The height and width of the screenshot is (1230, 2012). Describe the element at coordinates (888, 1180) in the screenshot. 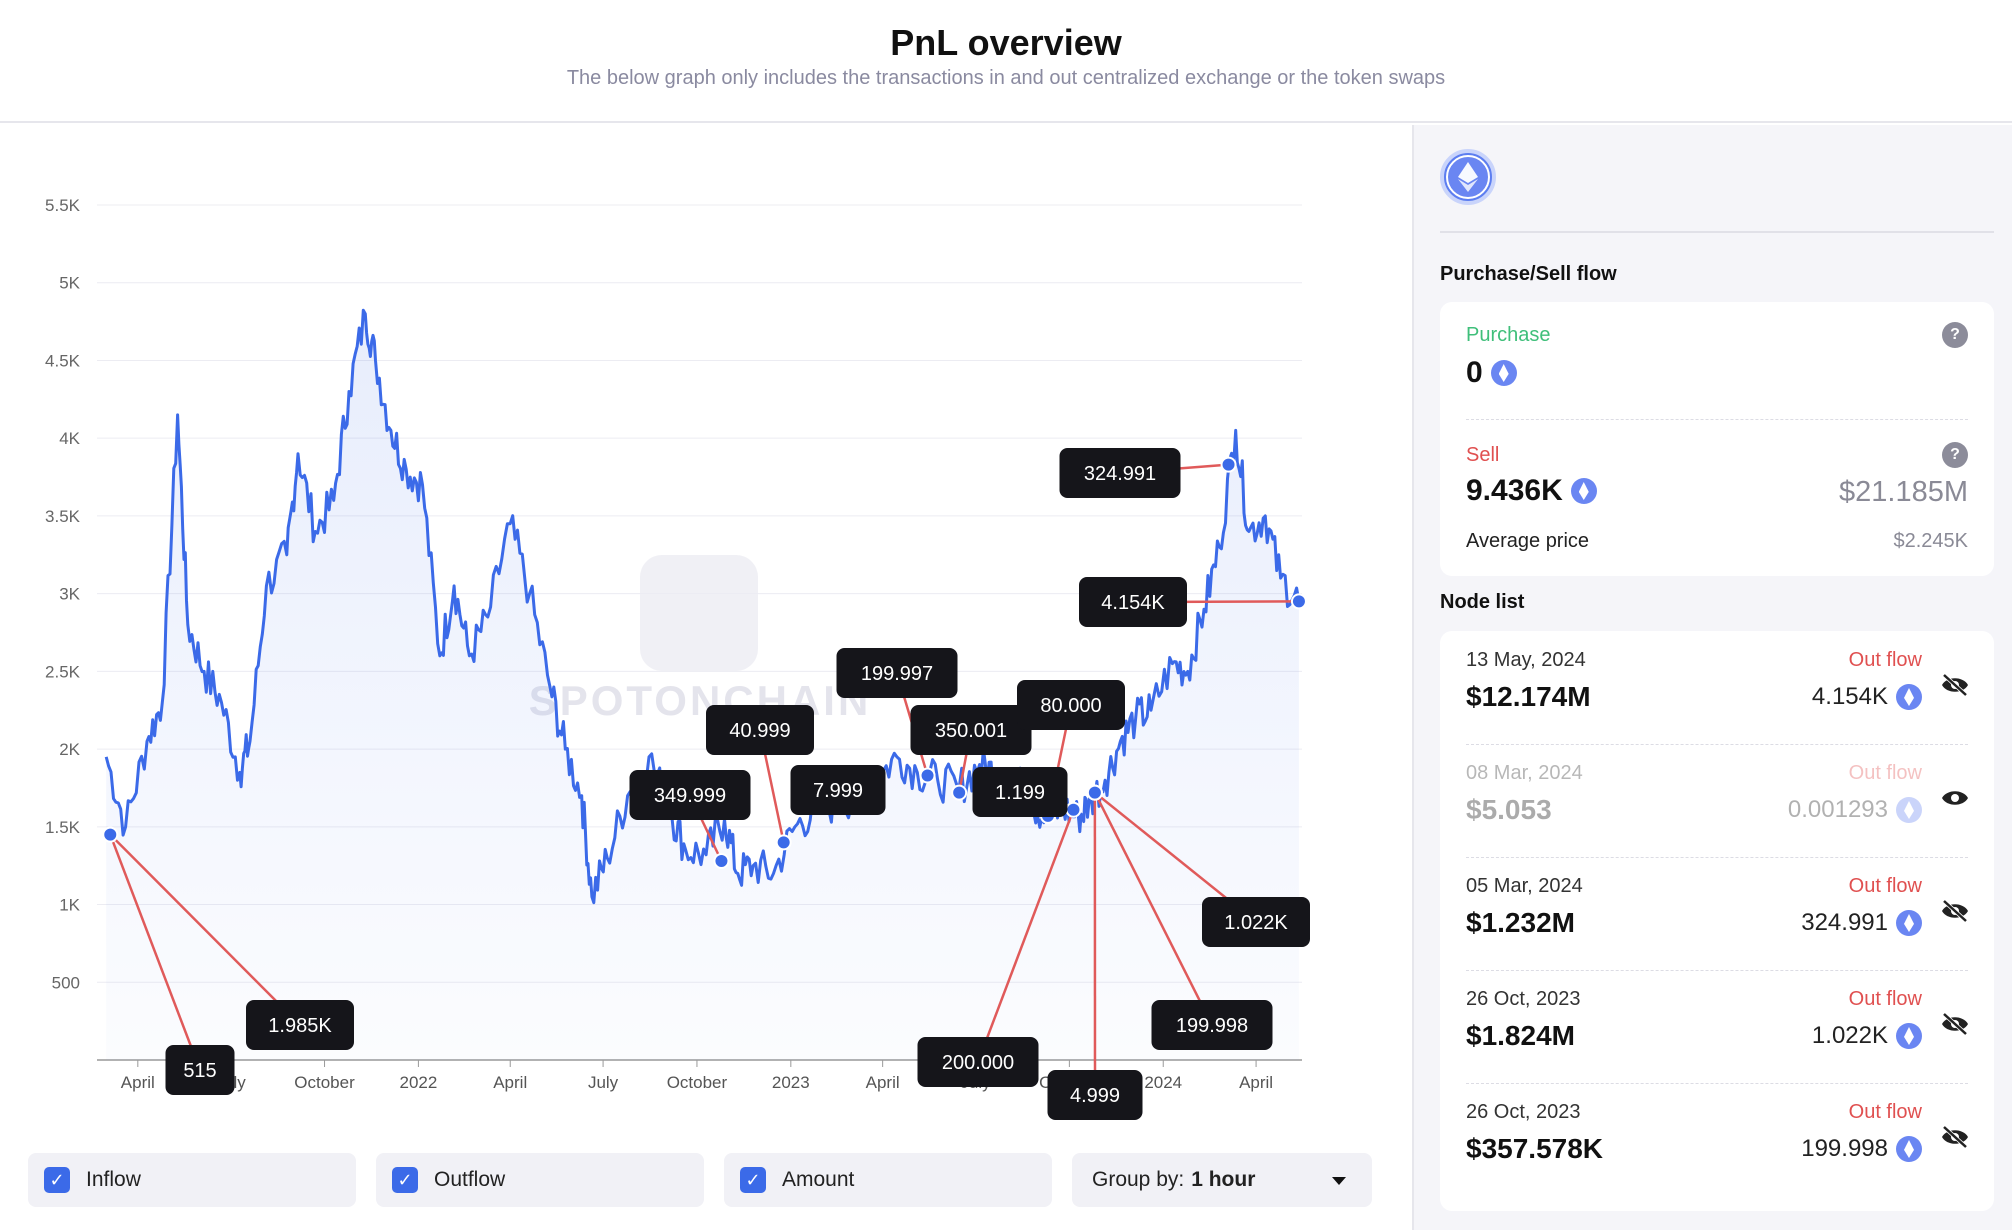

I see `amount-toggle: ✓ Amount` at that location.